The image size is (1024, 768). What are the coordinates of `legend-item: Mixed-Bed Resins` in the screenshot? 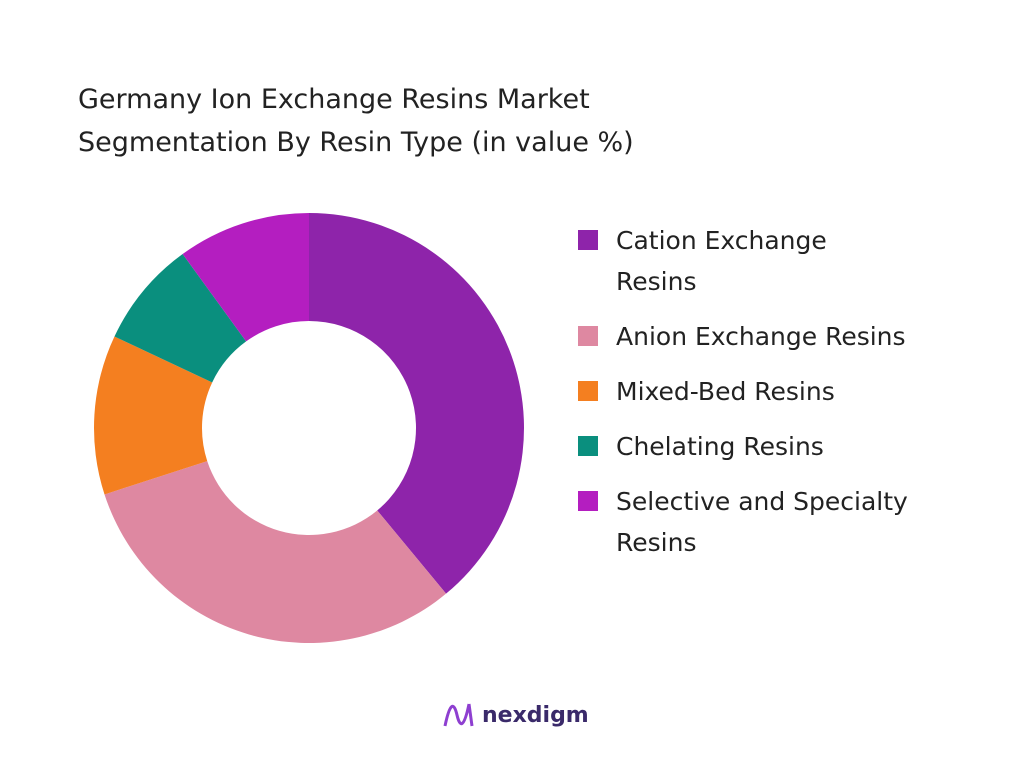 It's located at (767, 391).